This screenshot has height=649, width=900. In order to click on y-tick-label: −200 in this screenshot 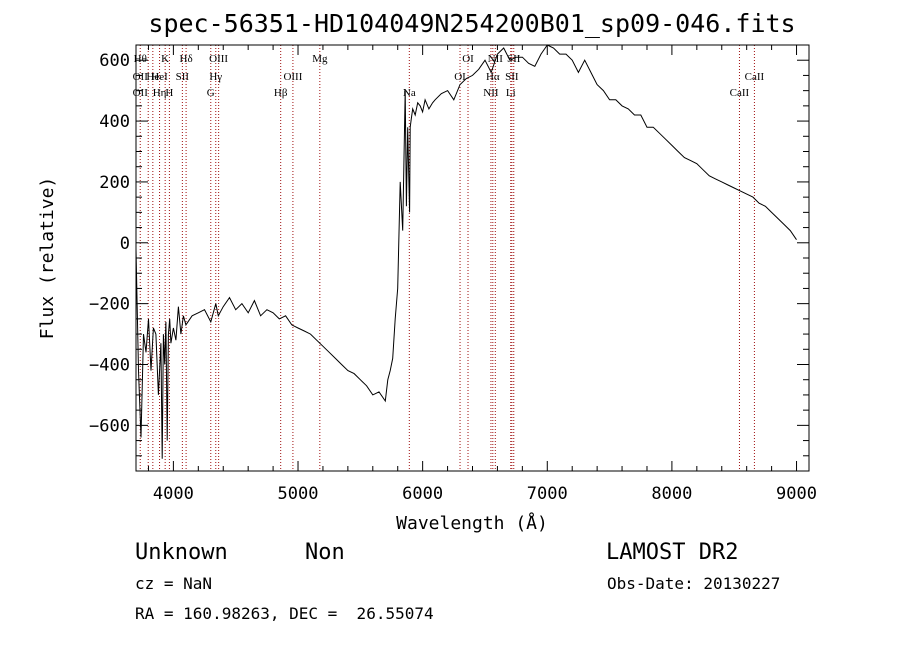, I will do `click(109, 305)`.